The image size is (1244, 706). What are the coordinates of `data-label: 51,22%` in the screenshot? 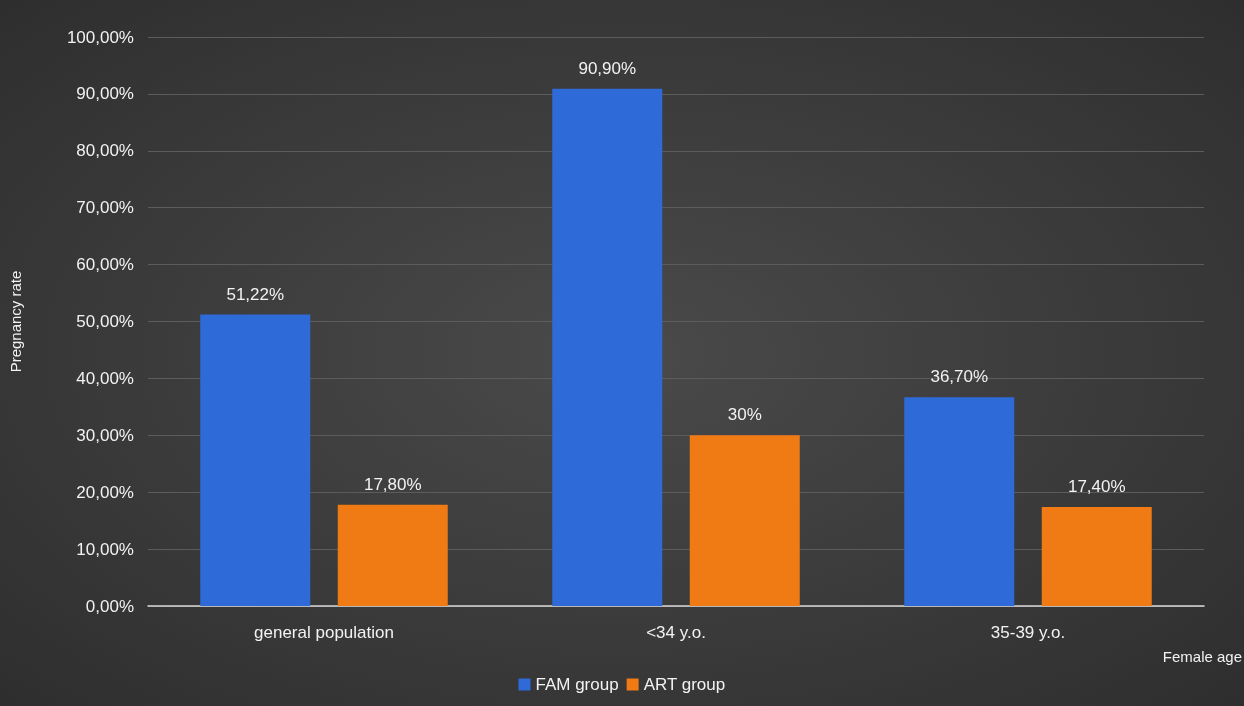 It's located at (255, 294).